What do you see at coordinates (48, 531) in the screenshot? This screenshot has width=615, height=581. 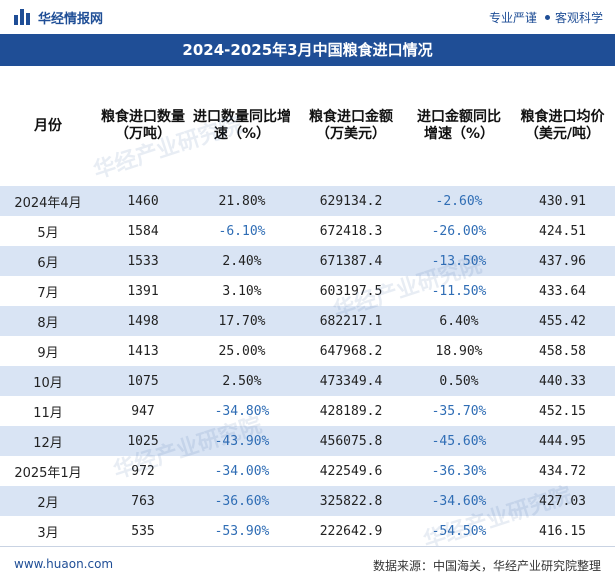 I see `month-cell: 3月` at bounding box center [48, 531].